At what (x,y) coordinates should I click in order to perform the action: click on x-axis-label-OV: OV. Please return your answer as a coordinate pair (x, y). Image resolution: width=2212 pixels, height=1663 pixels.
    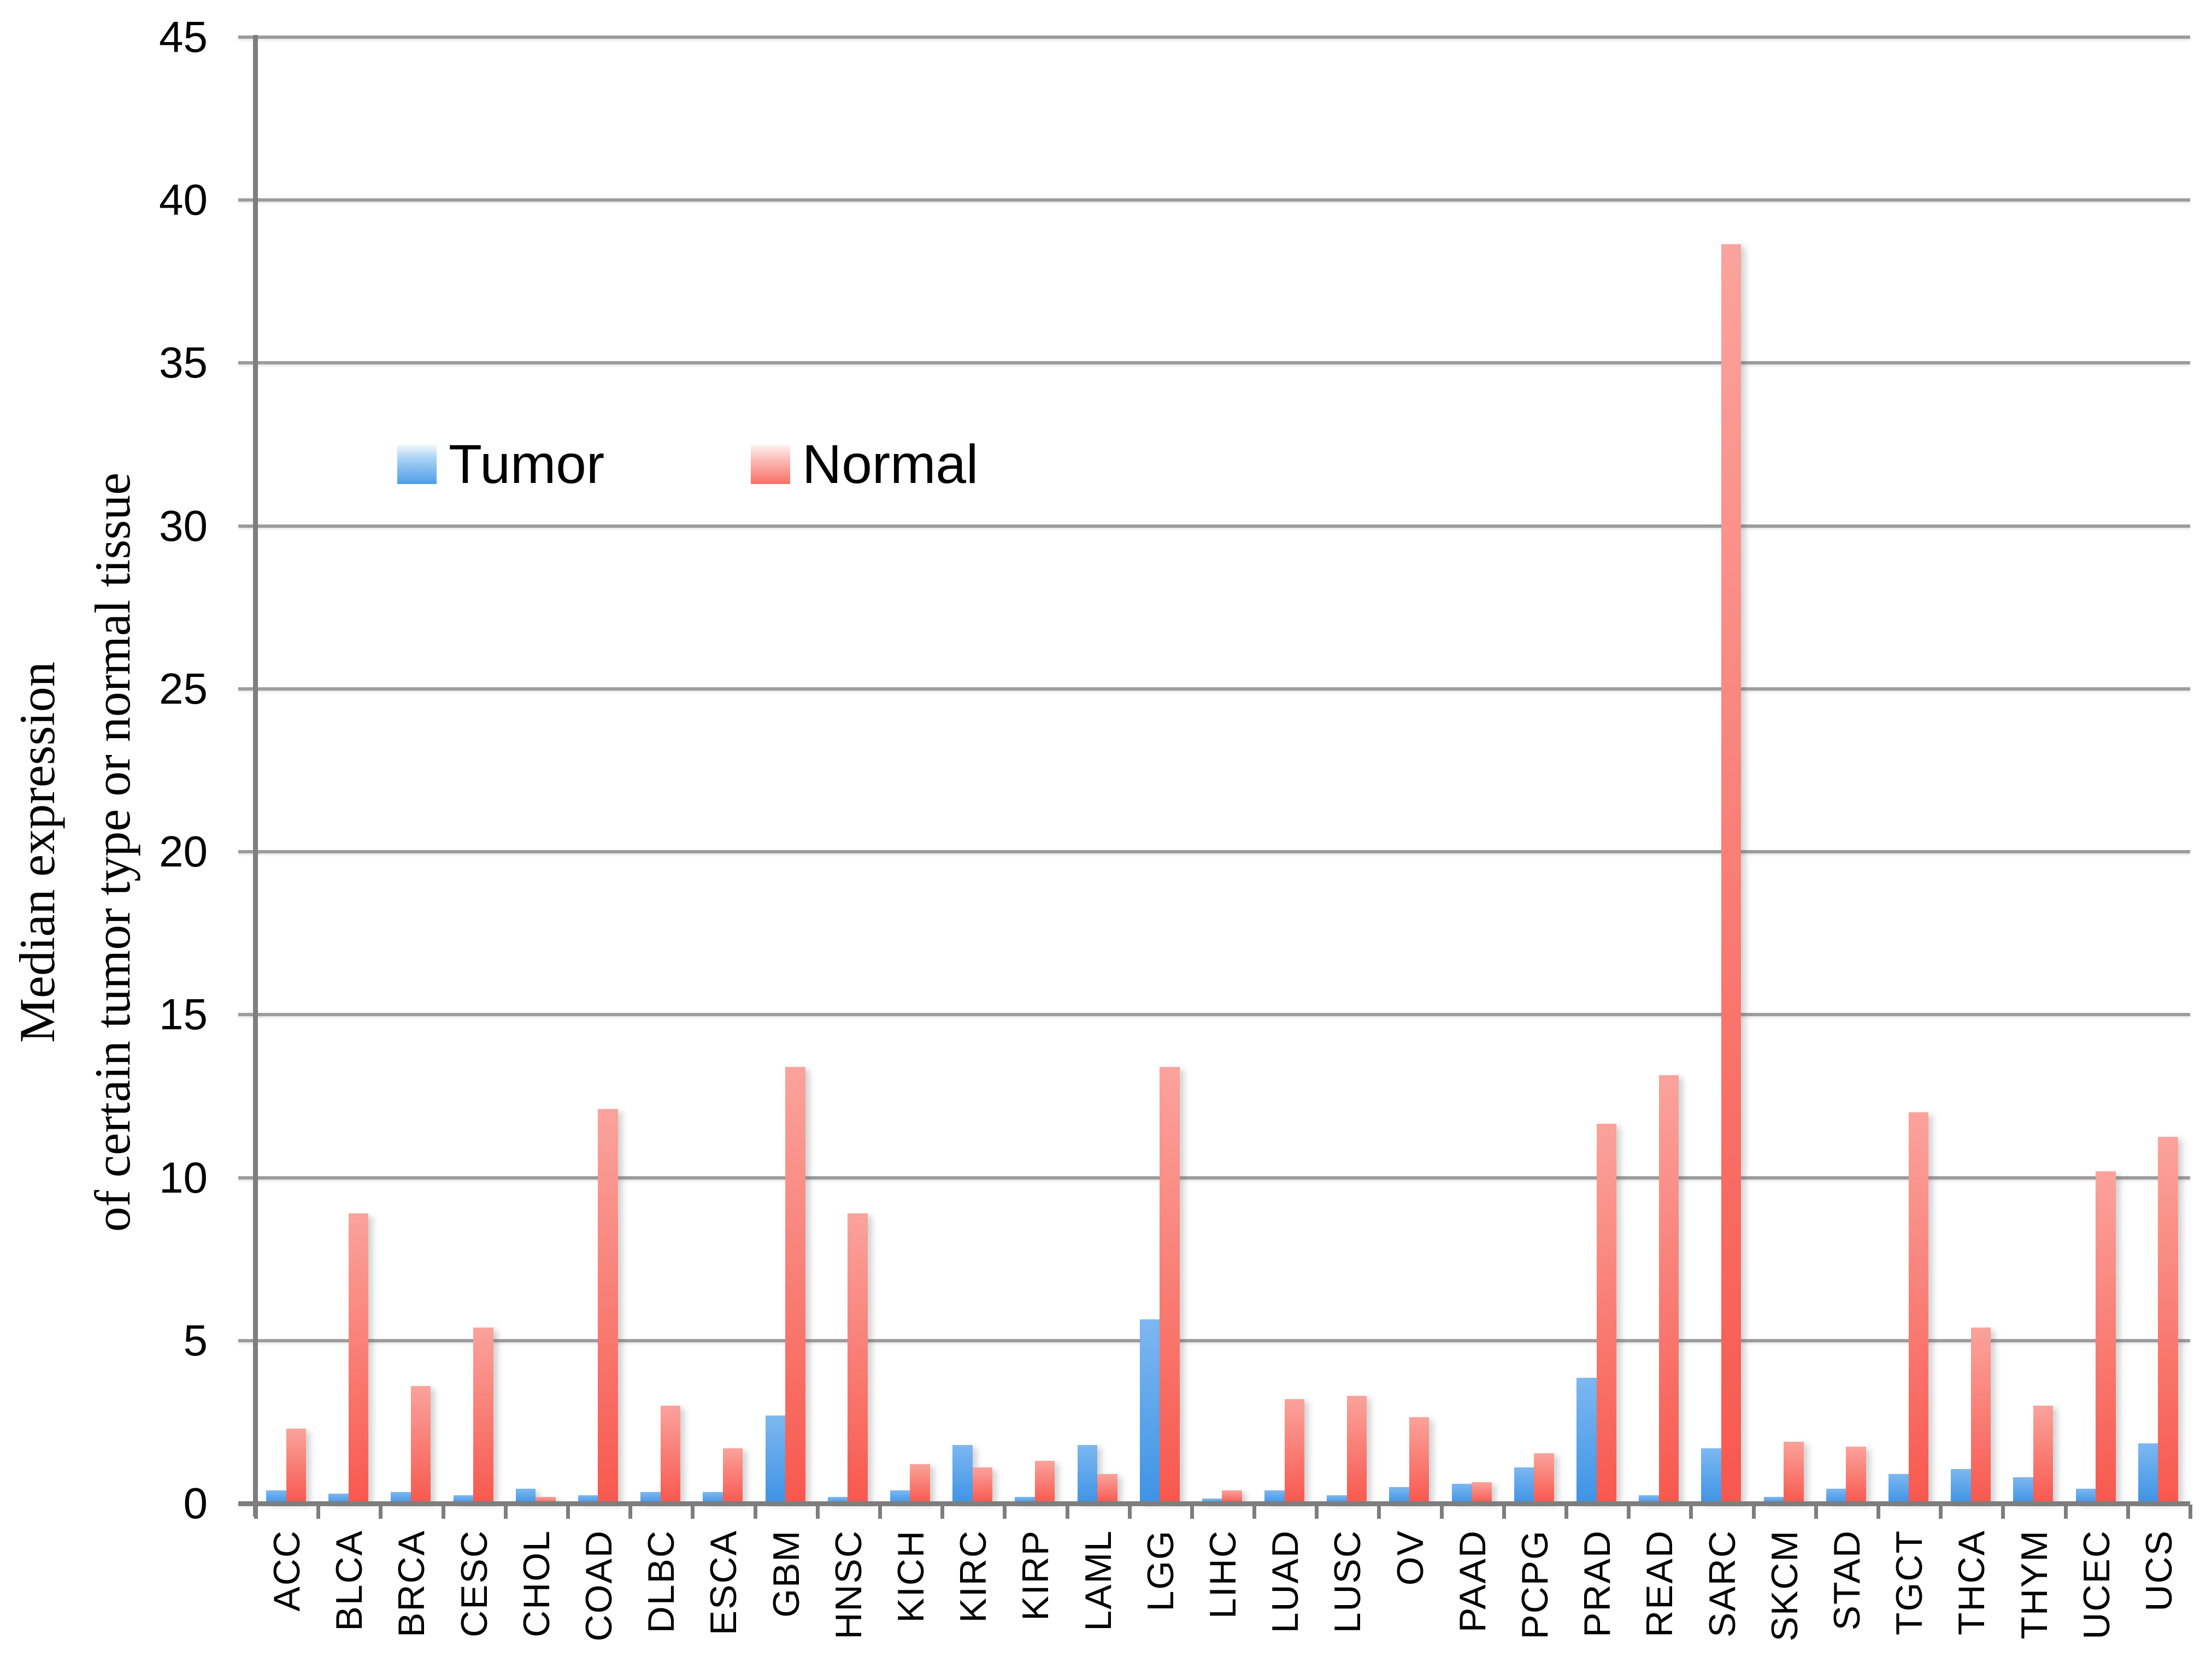
    Looking at the image, I should click on (1410, 1558).